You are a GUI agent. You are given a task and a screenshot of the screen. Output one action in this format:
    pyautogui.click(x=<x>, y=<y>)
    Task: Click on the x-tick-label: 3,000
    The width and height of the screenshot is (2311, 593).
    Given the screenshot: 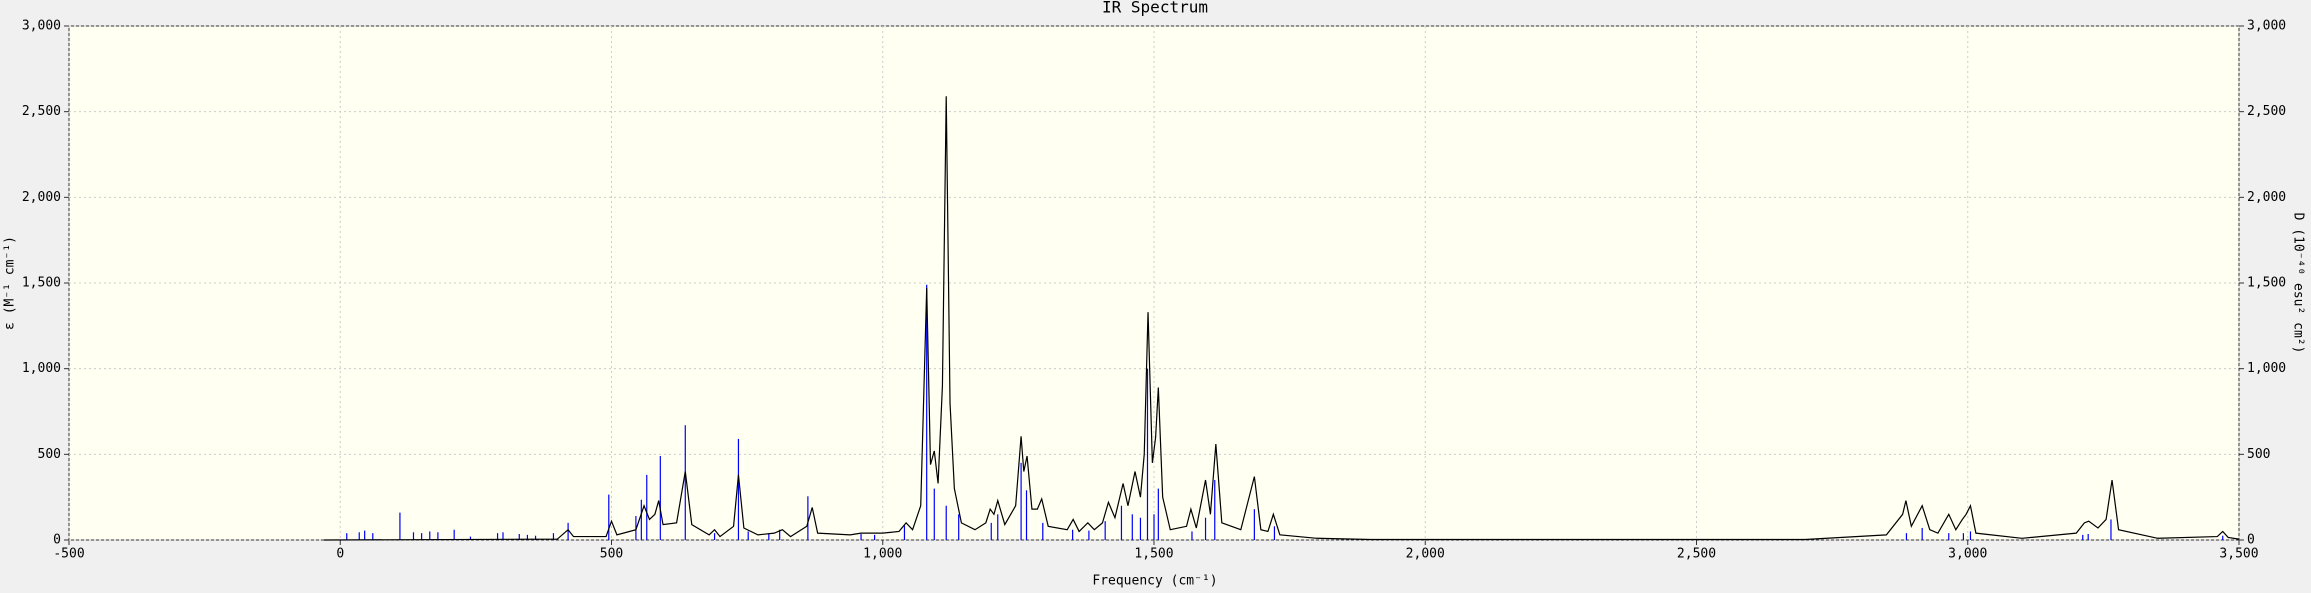 What is the action you would take?
    pyautogui.click(x=1967, y=554)
    